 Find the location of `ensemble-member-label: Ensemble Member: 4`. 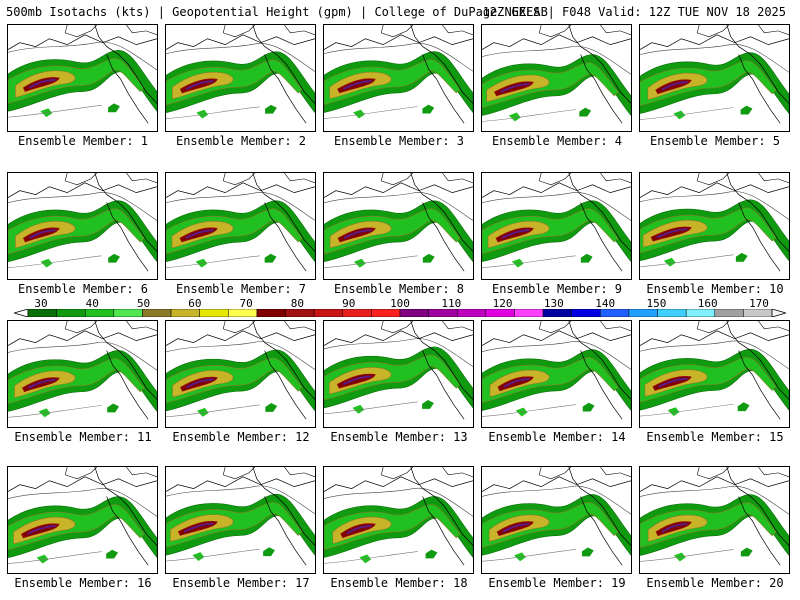

ensemble-member-label: Ensemble Member: 4 is located at coordinates (557, 141).